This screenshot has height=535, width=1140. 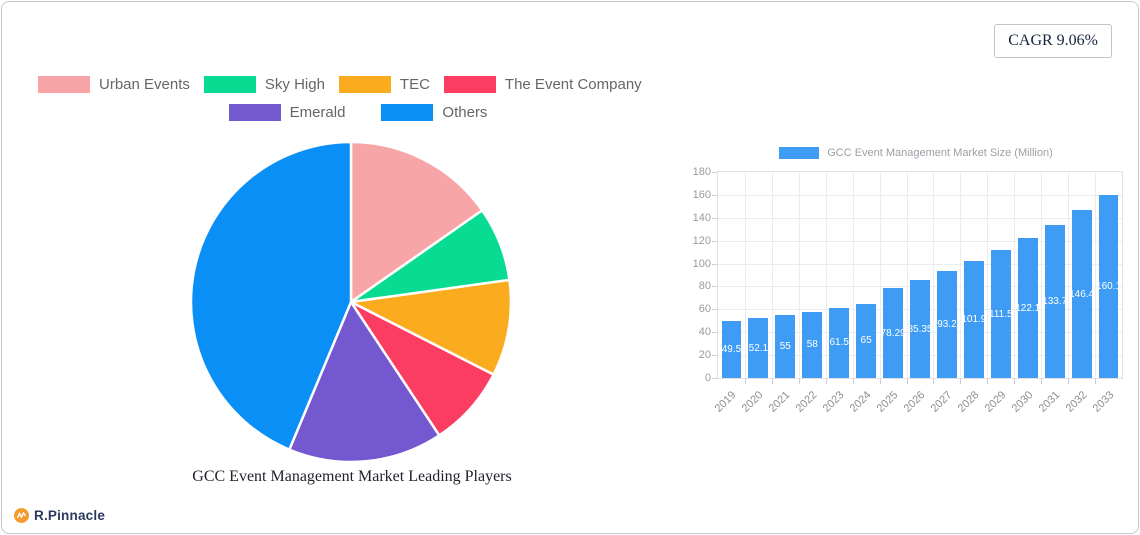 What do you see at coordinates (271, 295) in the screenshot?
I see `pie-slice-others` at bounding box center [271, 295].